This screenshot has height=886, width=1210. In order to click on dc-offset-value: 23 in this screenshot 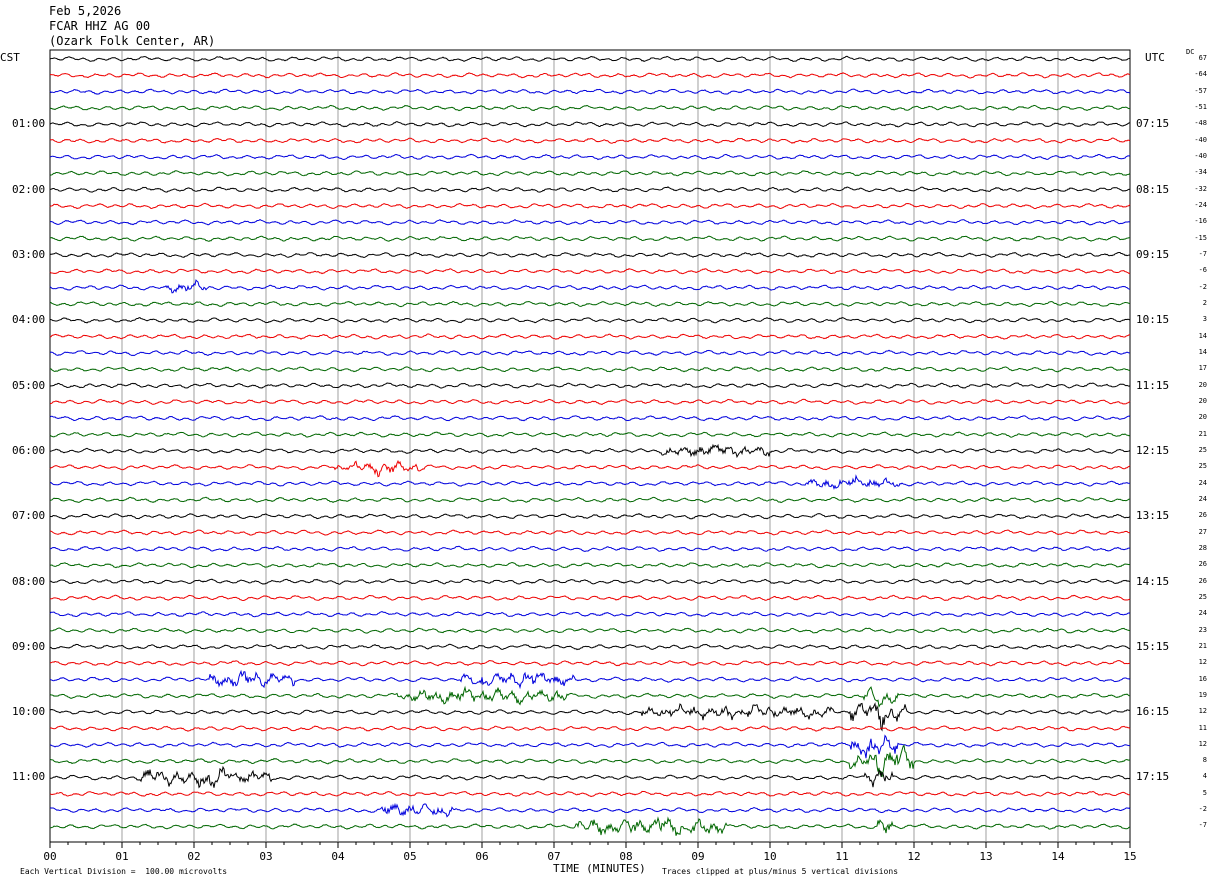, I will do `click(1202, 629)`.